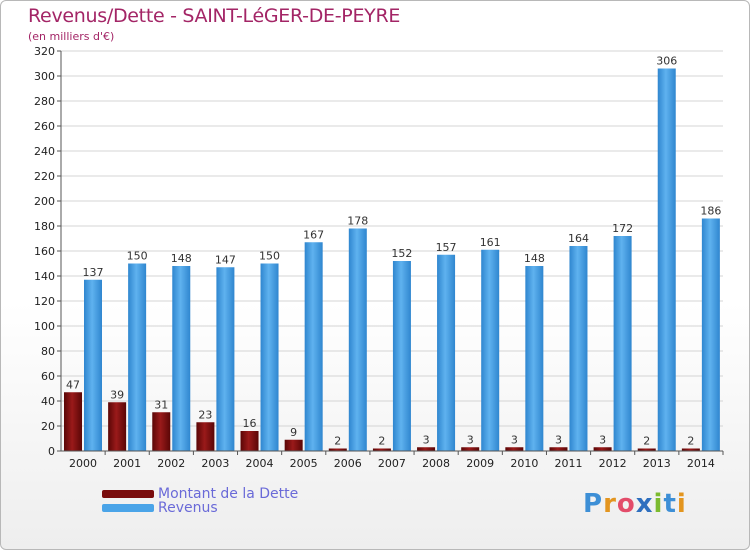 The width and height of the screenshot is (750, 550). Describe the element at coordinates (44, 301) in the screenshot. I see `y-tick-label: 120` at that location.